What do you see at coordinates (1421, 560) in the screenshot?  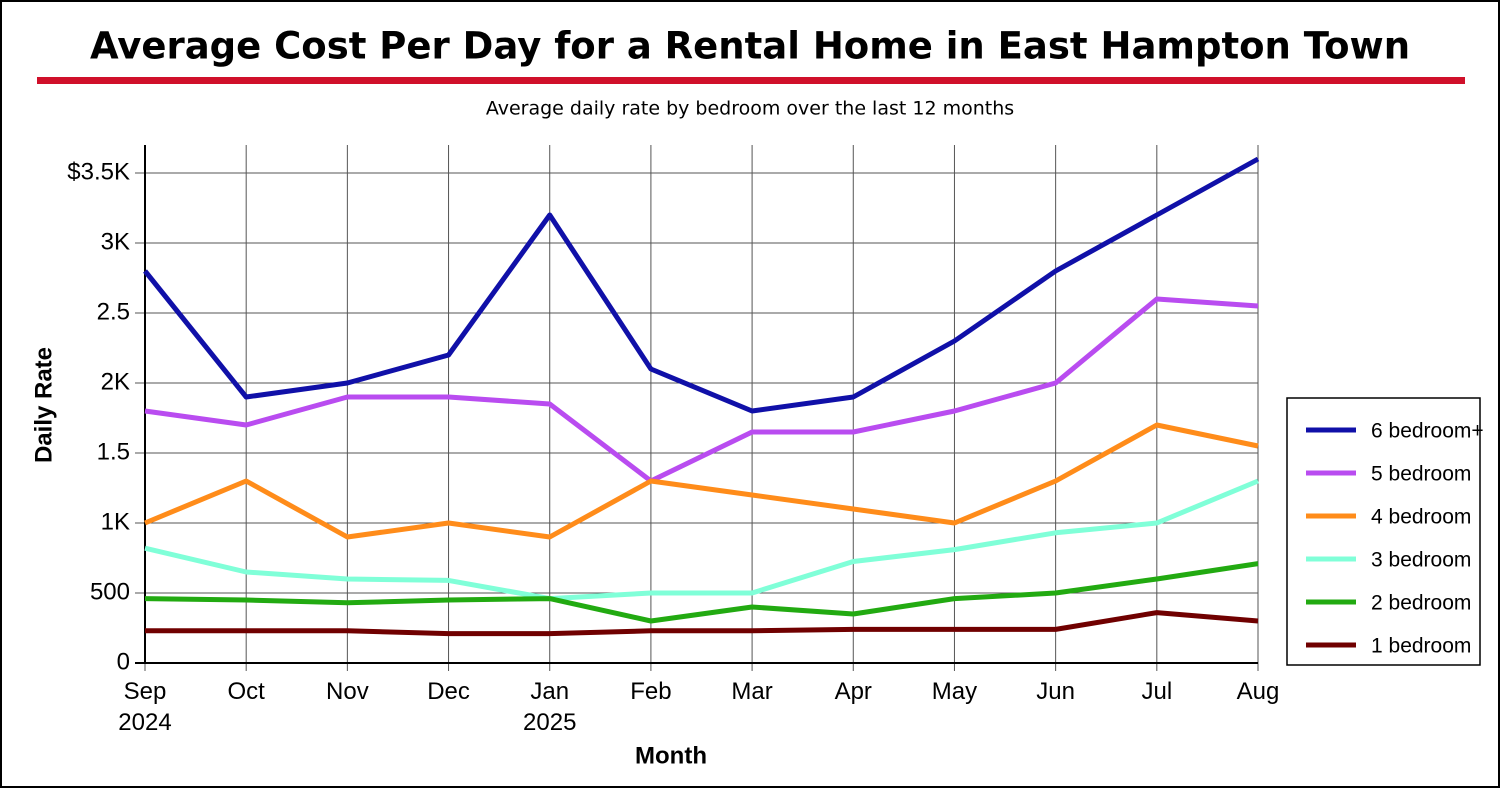 I see `legend-label: 3 bedroom` at bounding box center [1421, 560].